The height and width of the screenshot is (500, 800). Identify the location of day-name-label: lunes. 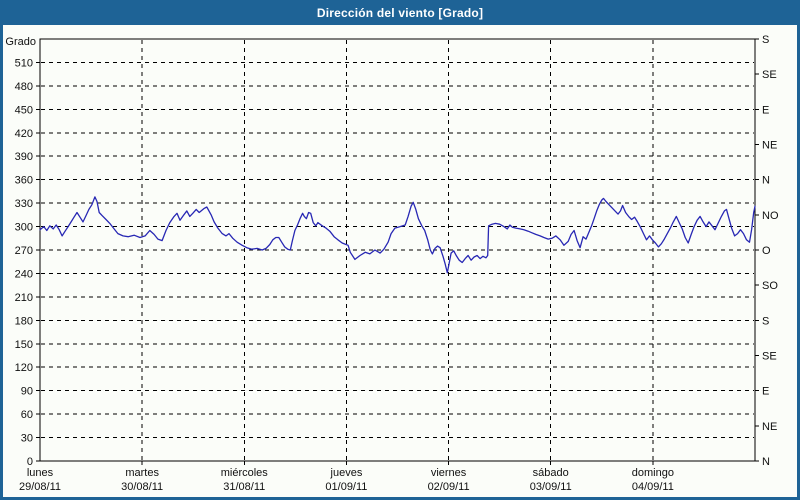
(40, 473).